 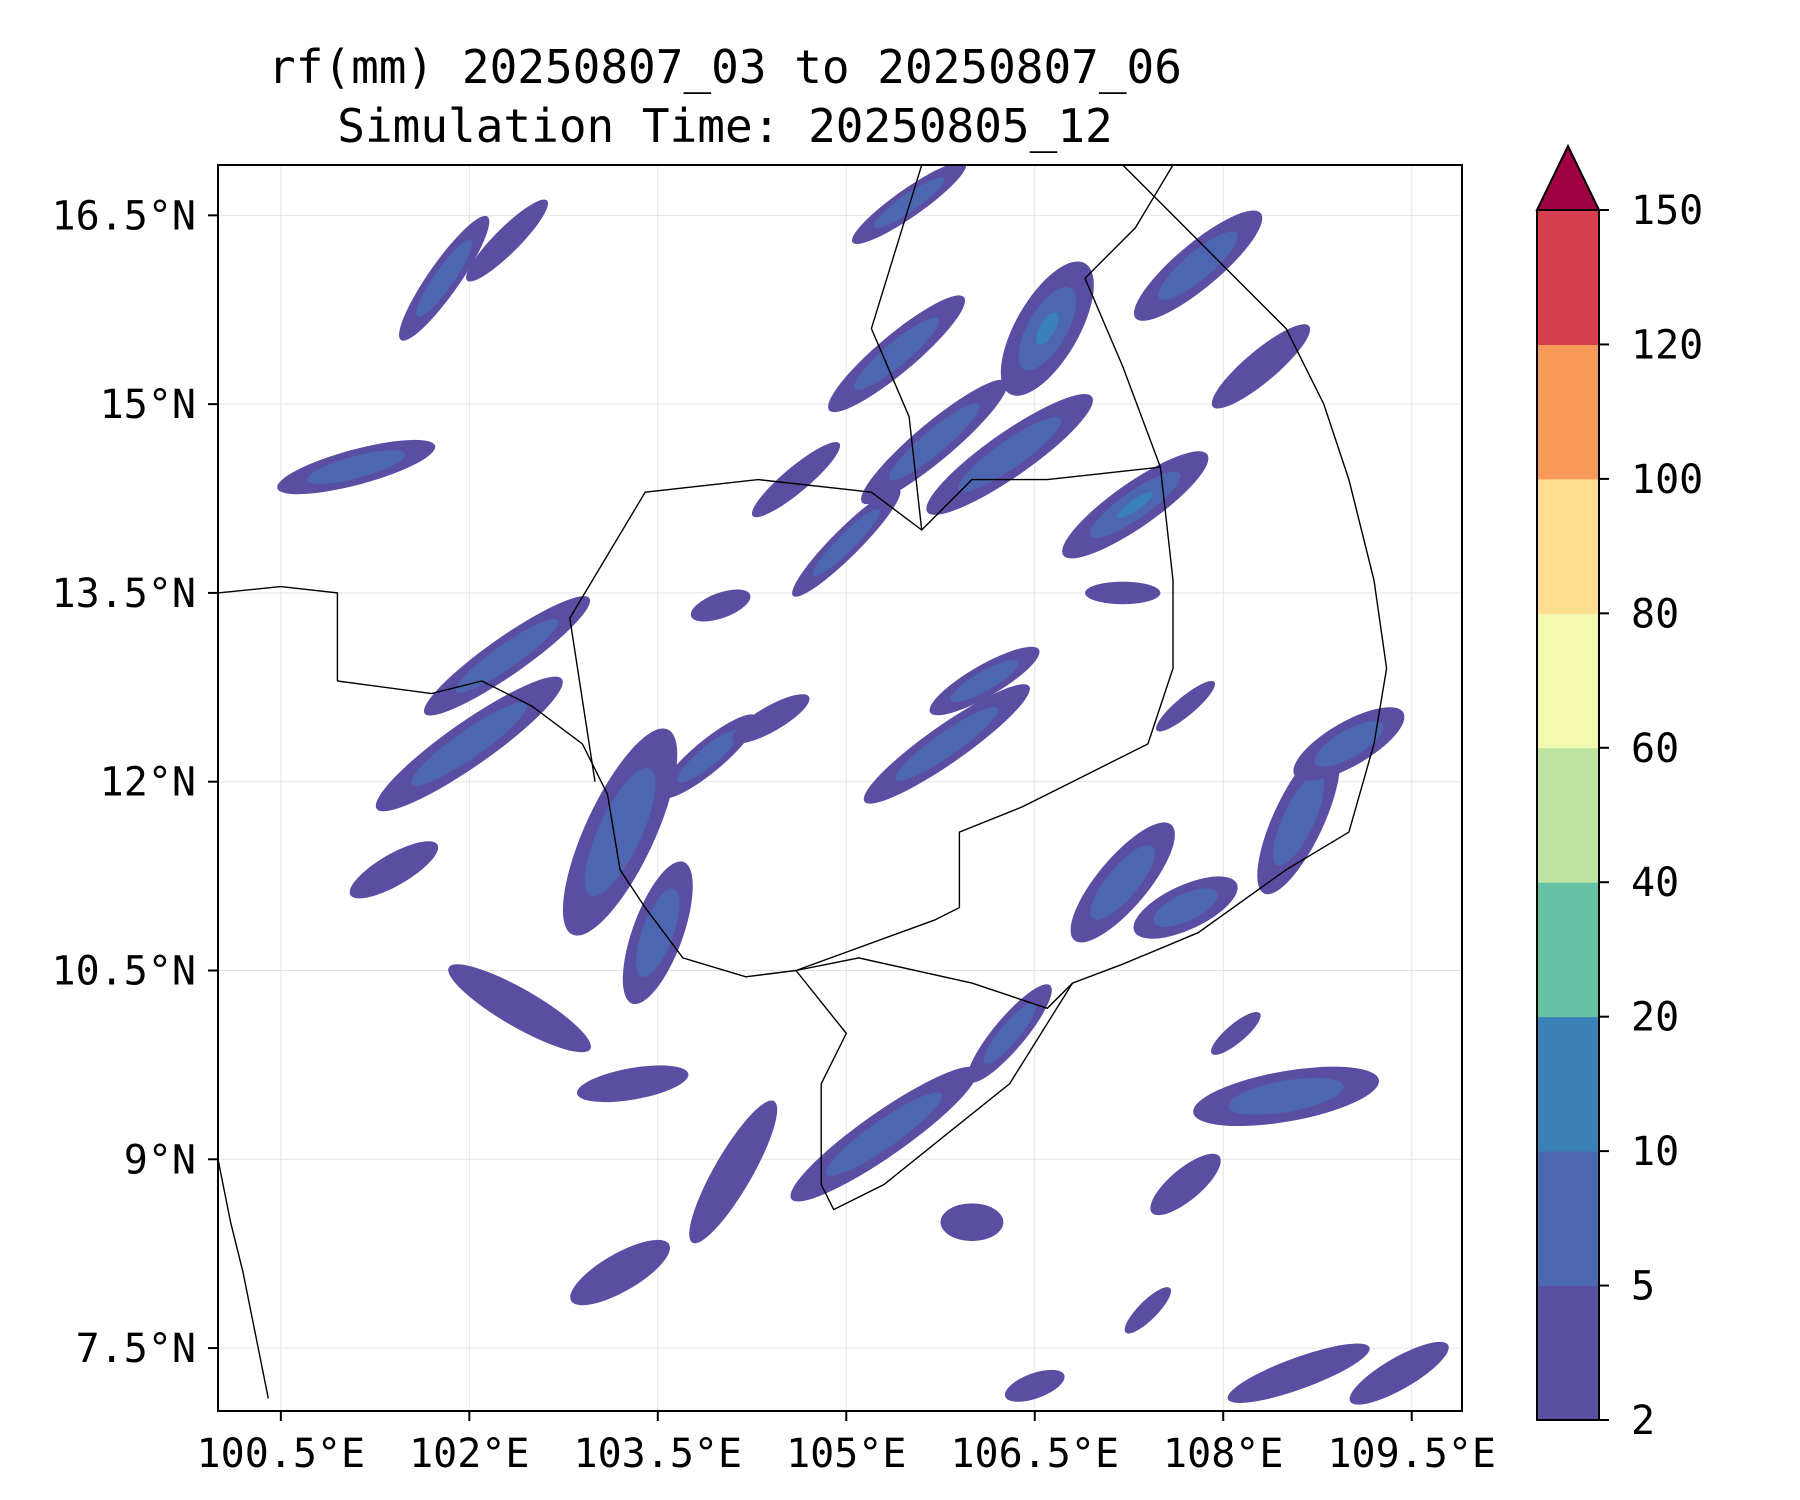 What do you see at coordinates (1655, 1152) in the screenshot?
I see `colorbar-tick-label: 10` at bounding box center [1655, 1152].